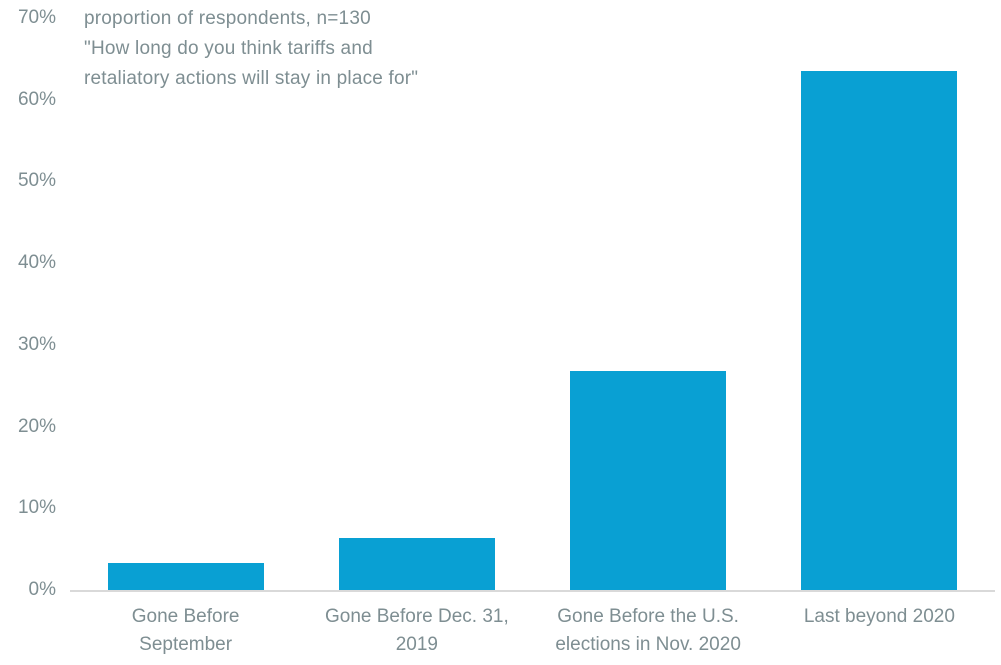 Image resolution: width=1001 pixels, height=665 pixels. What do you see at coordinates (648, 616) in the screenshot?
I see `x-category-label-line: Gone Before the U.S.` at bounding box center [648, 616].